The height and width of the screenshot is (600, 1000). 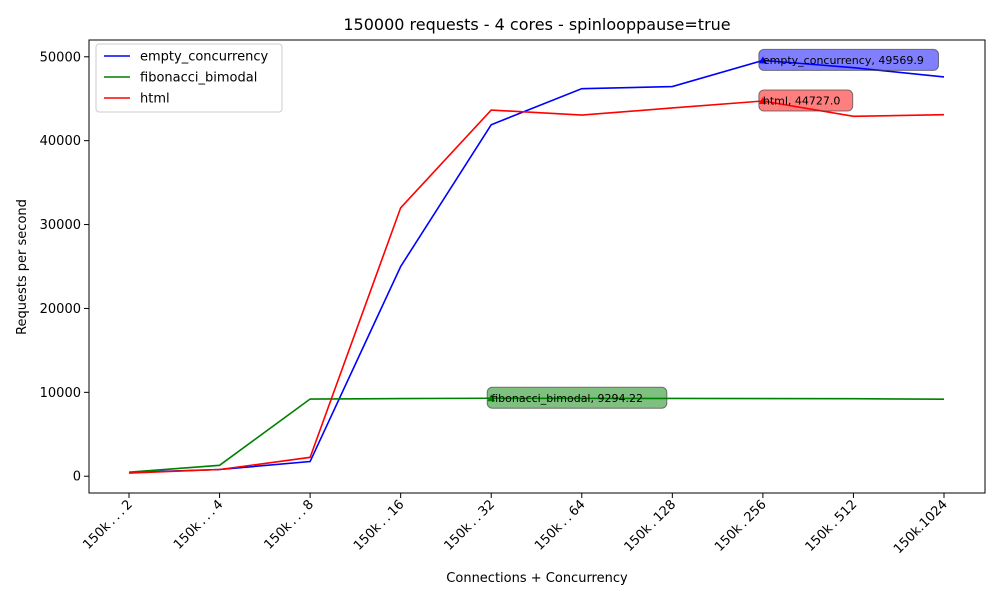 I want to click on x-tick-label: 150k . . 16, so click(x=379, y=525).